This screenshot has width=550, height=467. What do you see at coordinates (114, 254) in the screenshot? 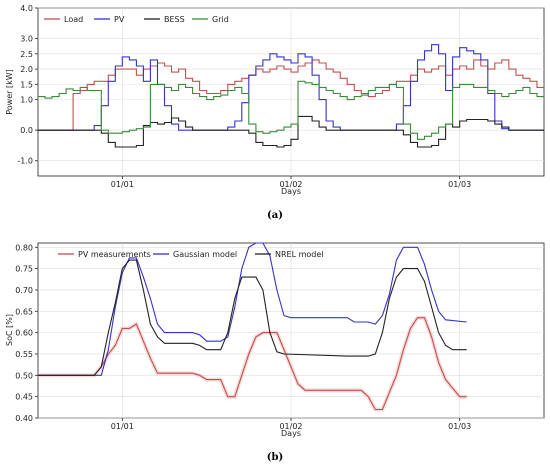
I see `legend-label: PV measurements` at bounding box center [114, 254].